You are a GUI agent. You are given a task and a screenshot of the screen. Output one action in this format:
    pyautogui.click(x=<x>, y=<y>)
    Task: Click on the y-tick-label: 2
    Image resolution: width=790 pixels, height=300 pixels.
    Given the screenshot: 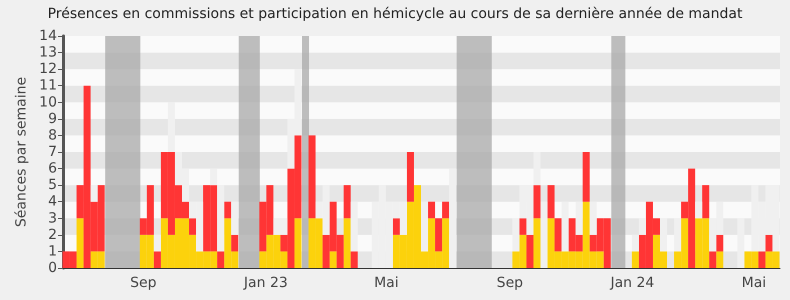 What is the action you would take?
    pyautogui.click(x=52, y=234)
    